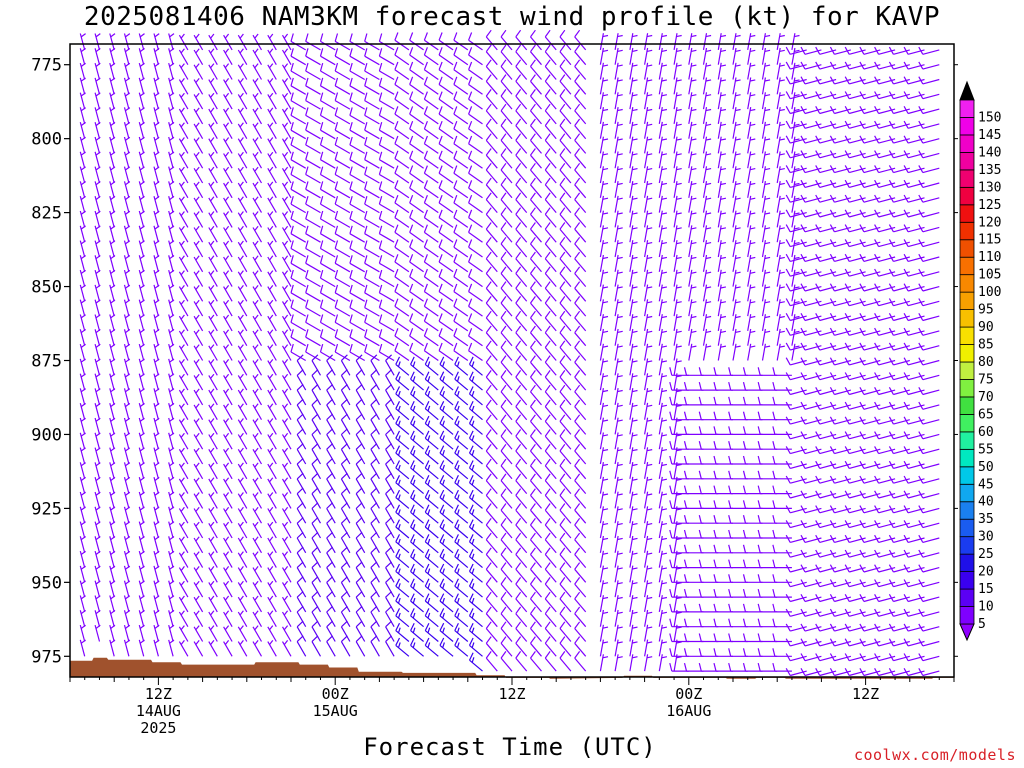 This screenshot has width=1024, height=768. Describe the element at coordinates (967, 615) in the screenshot. I see `colorbar-swatch` at that location.